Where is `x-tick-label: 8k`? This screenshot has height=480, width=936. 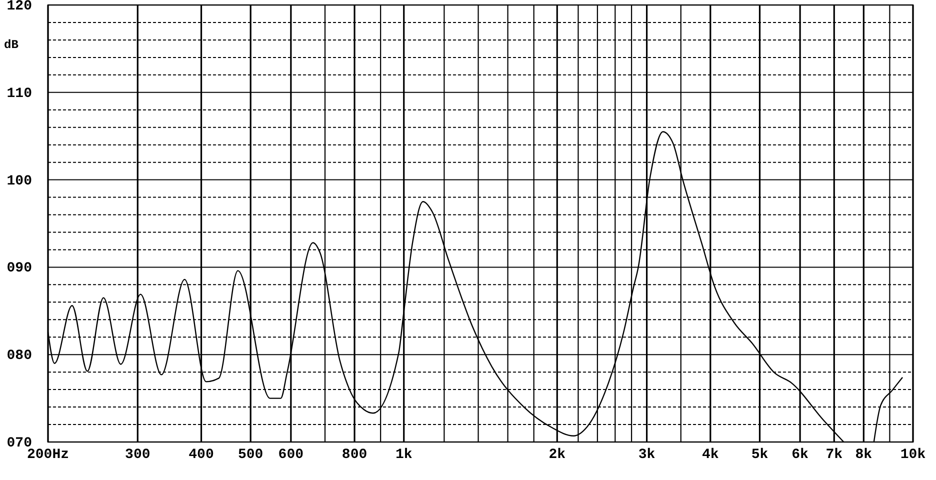
x-tick-label: 8k is located at coordinates (863, 454).